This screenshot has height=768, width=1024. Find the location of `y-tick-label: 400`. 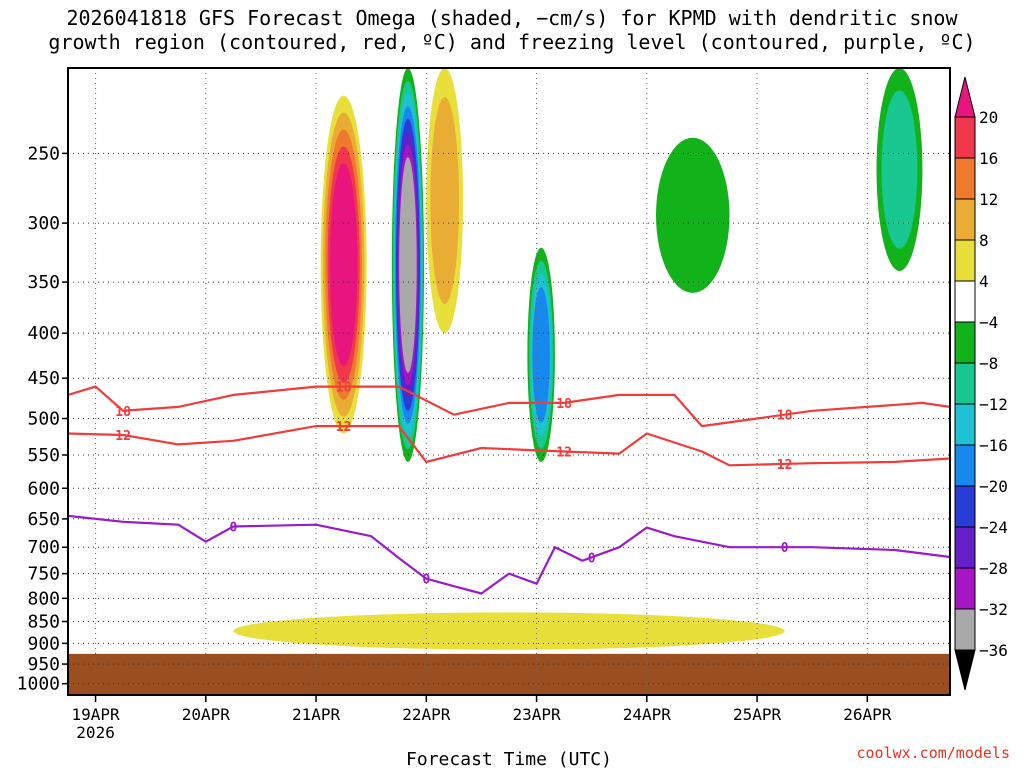

y-tick-label: 400 is located at coordinates (43, 333).